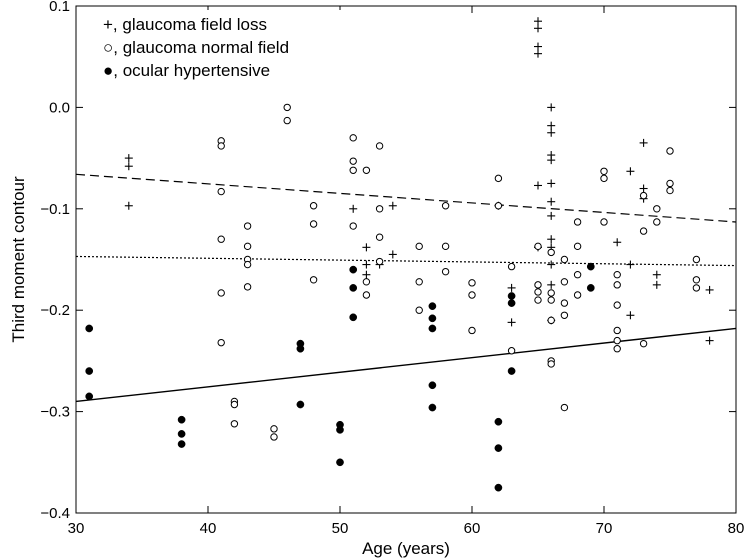  I want to click on y-tick-label: −0.1, so click(55, 209).